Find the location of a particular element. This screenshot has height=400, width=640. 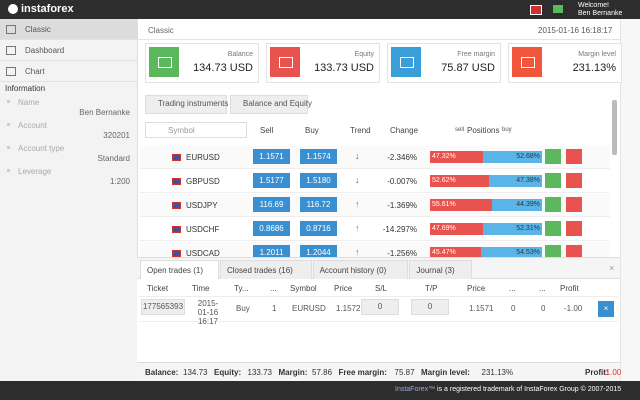

language-flag is located at coordinates (536, 10).